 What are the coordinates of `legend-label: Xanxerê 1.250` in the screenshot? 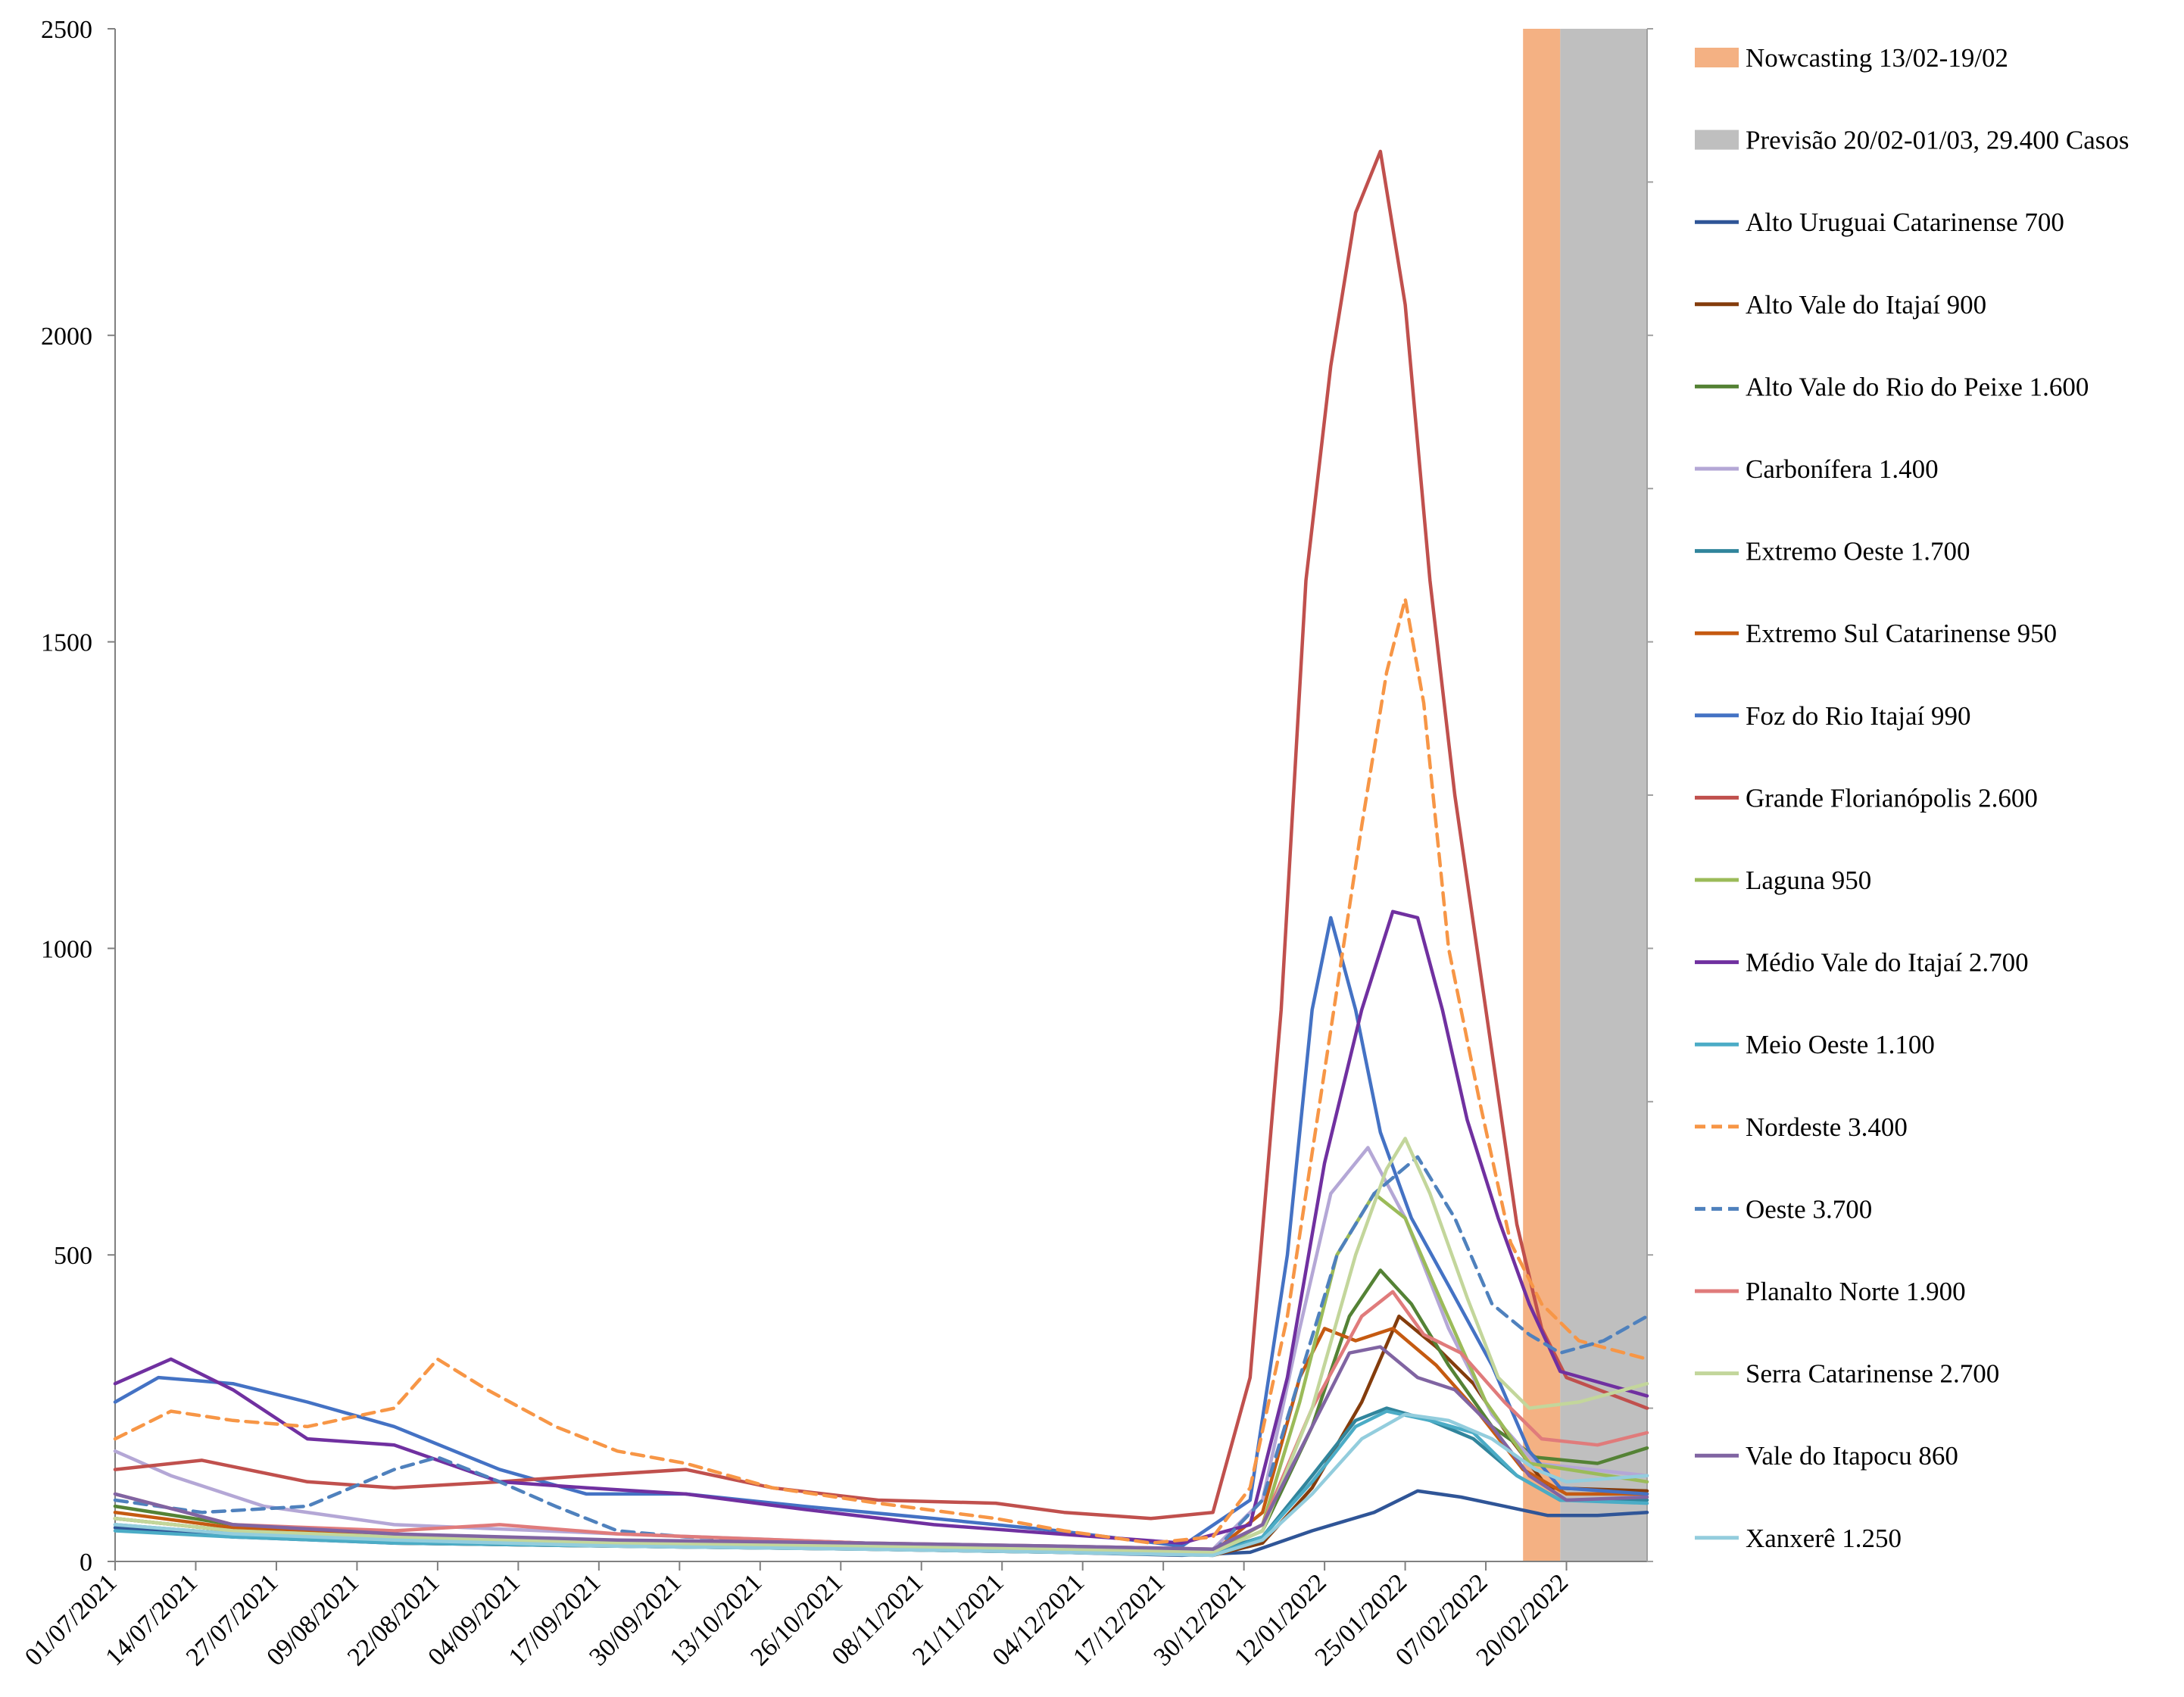 It's located at (1824, 1538).